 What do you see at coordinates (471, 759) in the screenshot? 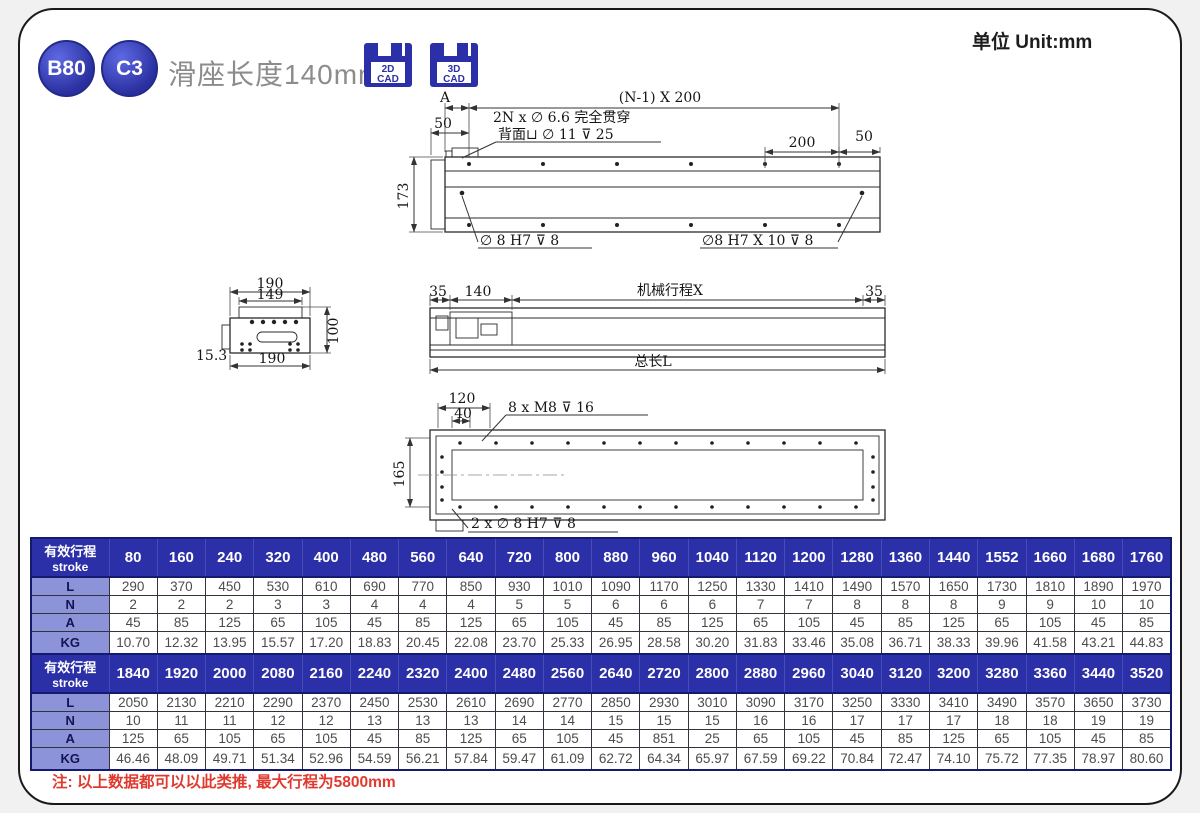
I see `value-cell: 57.84` at bounding box center [471, 759].